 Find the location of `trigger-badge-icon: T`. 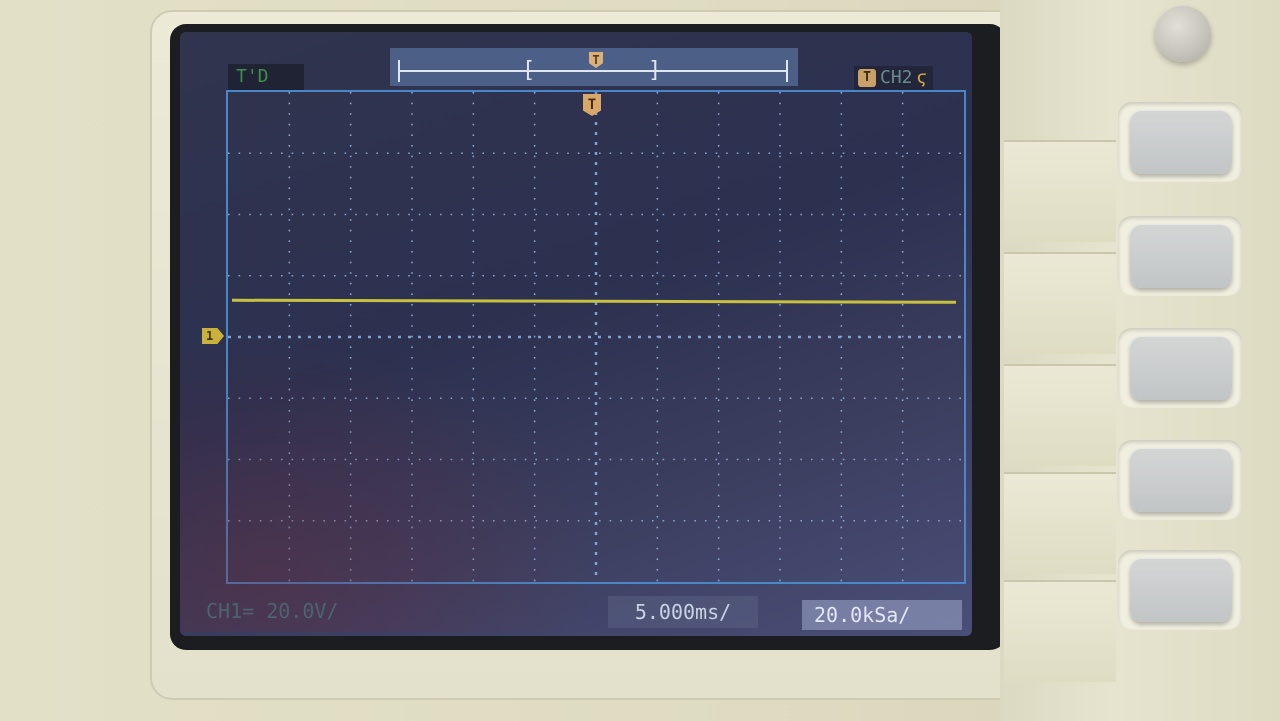

trigger-badge-icon: T is located at coordinates (867, 78).